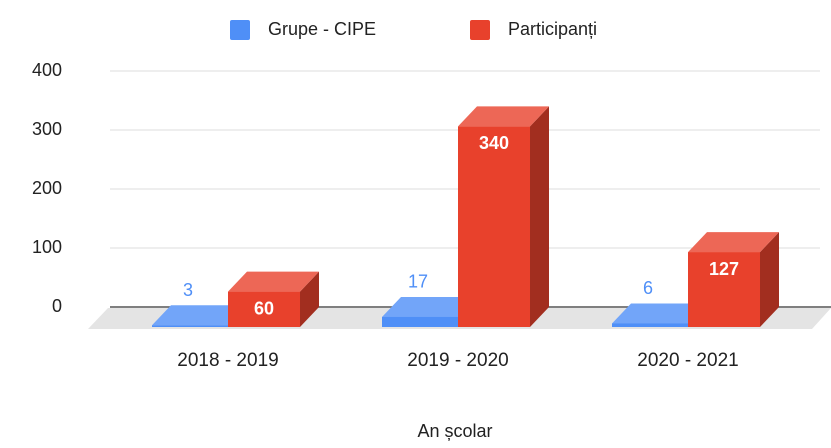 Image resolution: width=831 pixels, height=448 pixels. What do you see at coordinates (47, 188) in the screenshot?
I see `y-tick-label: 200` at bounding box center [47, 188].